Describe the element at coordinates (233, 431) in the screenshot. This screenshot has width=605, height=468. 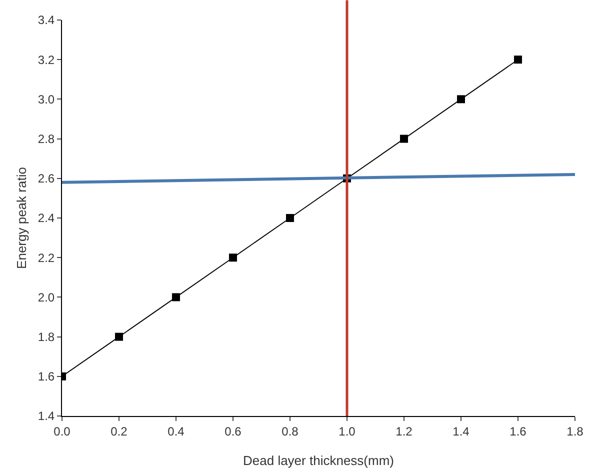
I see `x-tick-label: 0.6` at that location.